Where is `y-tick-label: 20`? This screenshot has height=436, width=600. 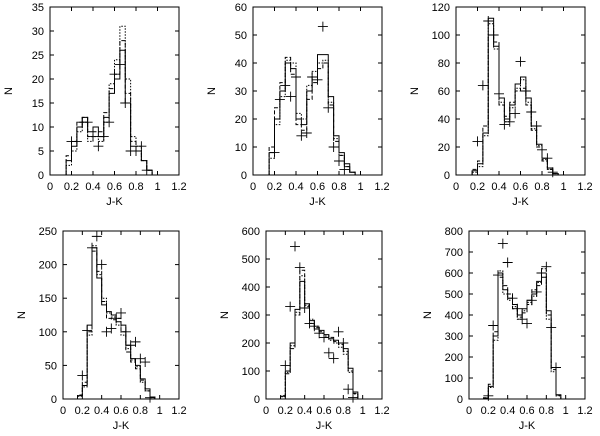
y-tick-label: 20 is located at coordinates (444, 148).